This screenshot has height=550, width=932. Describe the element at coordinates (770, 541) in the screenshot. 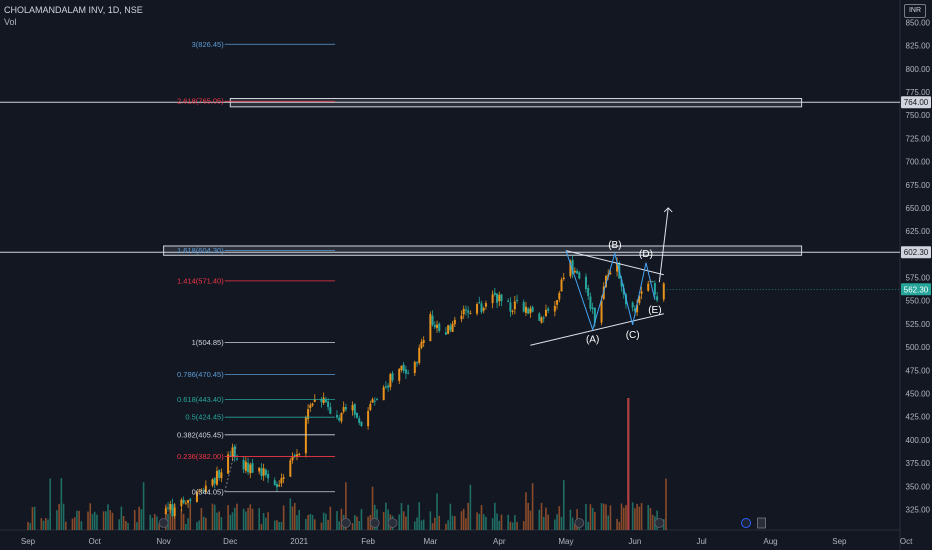

I see `x-tick-label: Aug` at that location.